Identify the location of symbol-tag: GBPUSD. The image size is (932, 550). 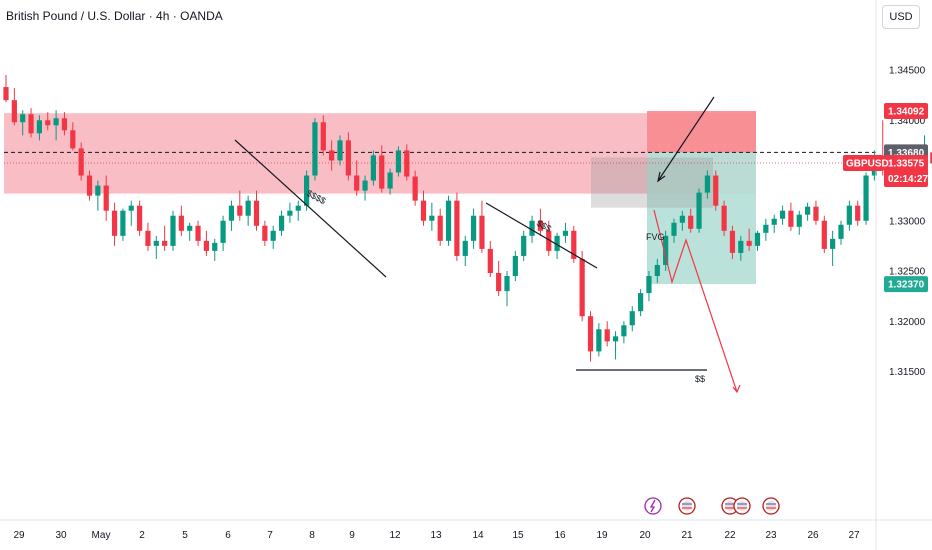
(866, 162).